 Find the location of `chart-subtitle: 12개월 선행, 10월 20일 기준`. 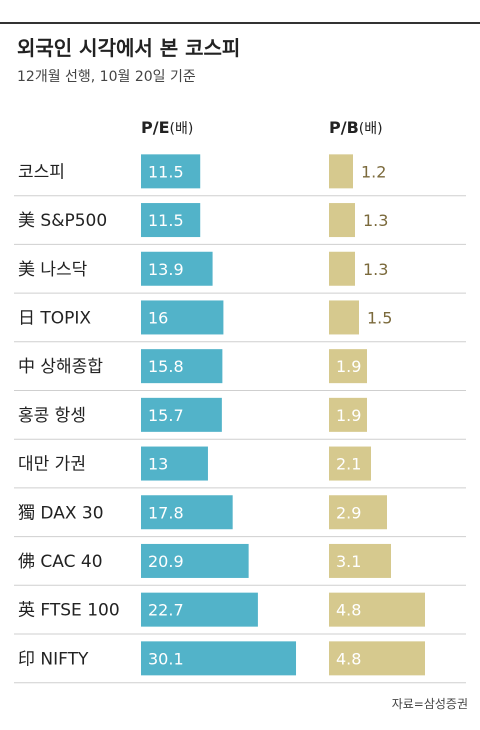

chart-subtitle: 12개월 선행, 10월 20일 기준 is located at coordinates (106, 77).